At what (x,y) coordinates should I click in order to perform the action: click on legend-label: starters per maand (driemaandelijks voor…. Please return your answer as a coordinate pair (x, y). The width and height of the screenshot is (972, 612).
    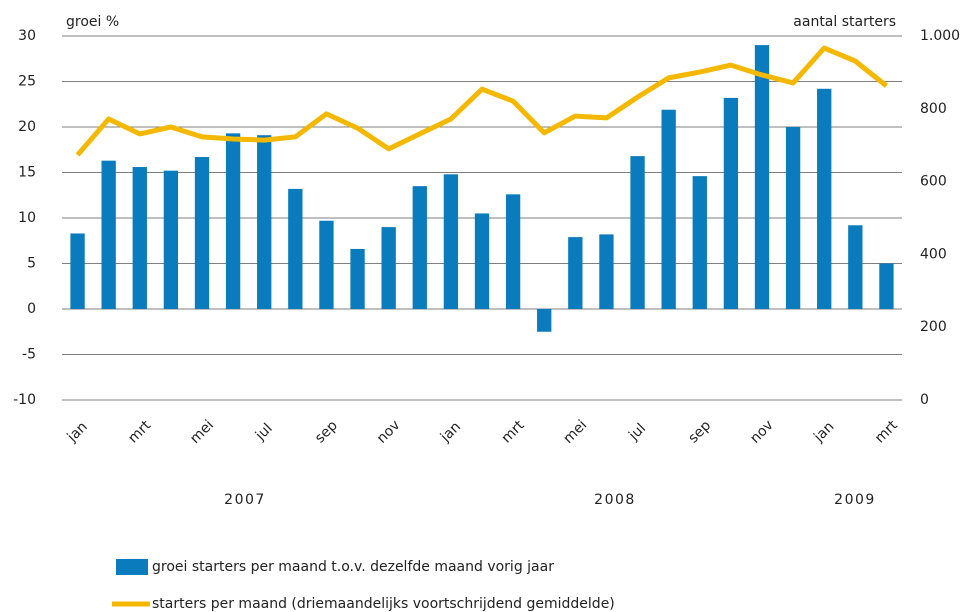
    Looking at the image, I should click on (383, 604).